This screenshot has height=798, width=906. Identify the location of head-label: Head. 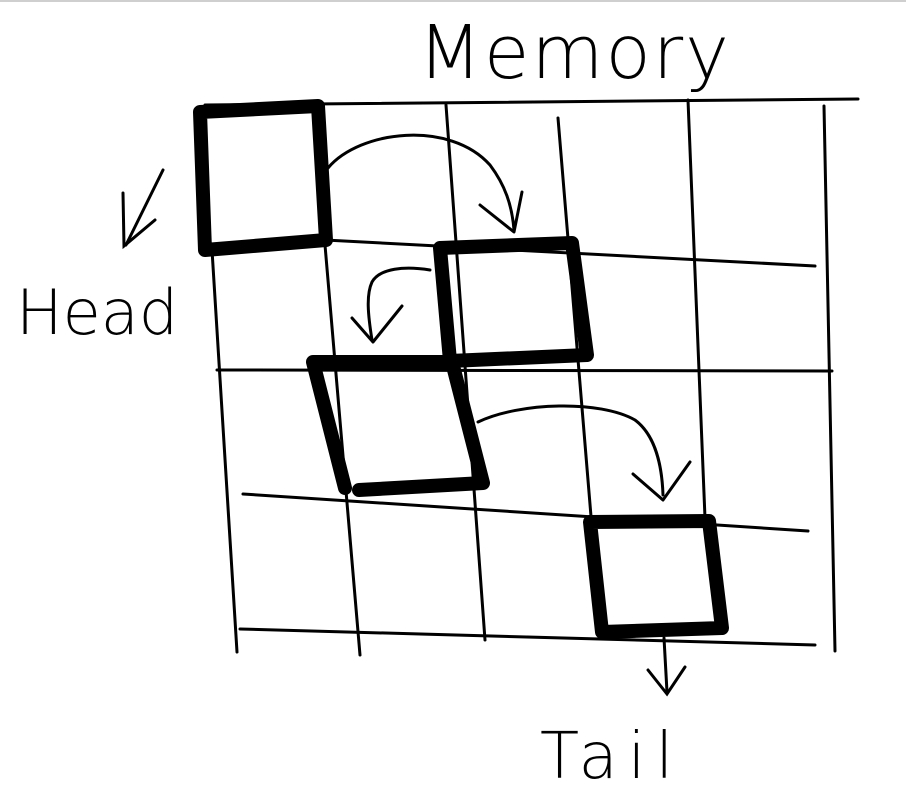
(97, 312).